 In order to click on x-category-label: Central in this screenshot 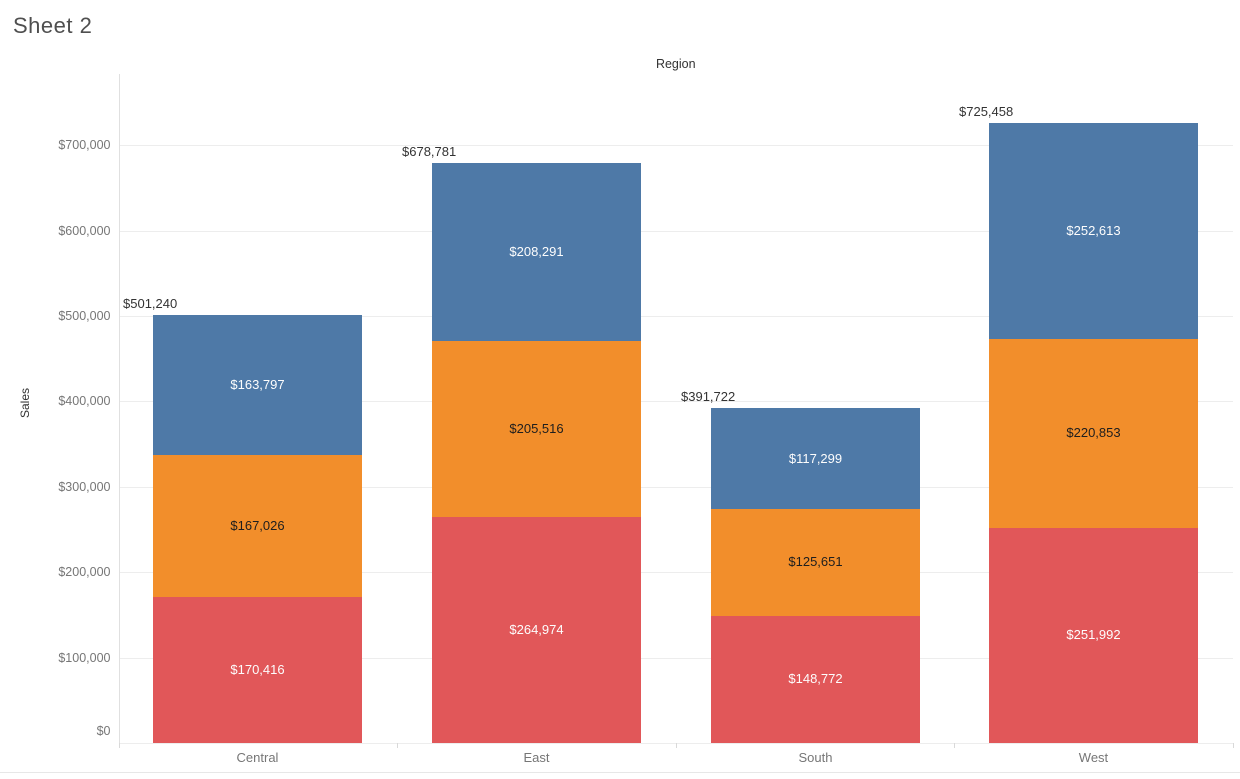, I will do `click(257, 757)`.